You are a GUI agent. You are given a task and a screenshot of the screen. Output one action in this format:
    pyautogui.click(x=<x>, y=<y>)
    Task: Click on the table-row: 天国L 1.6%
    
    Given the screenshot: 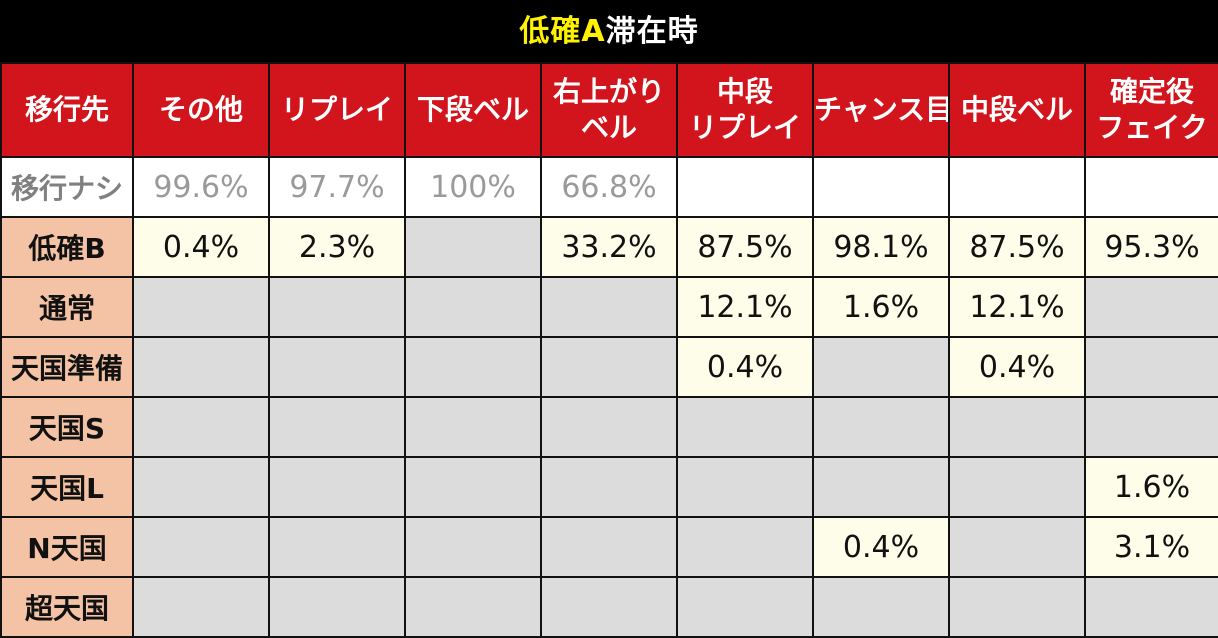 What is the action you would take?
    pyautogui.click(x=609, y=487)
    